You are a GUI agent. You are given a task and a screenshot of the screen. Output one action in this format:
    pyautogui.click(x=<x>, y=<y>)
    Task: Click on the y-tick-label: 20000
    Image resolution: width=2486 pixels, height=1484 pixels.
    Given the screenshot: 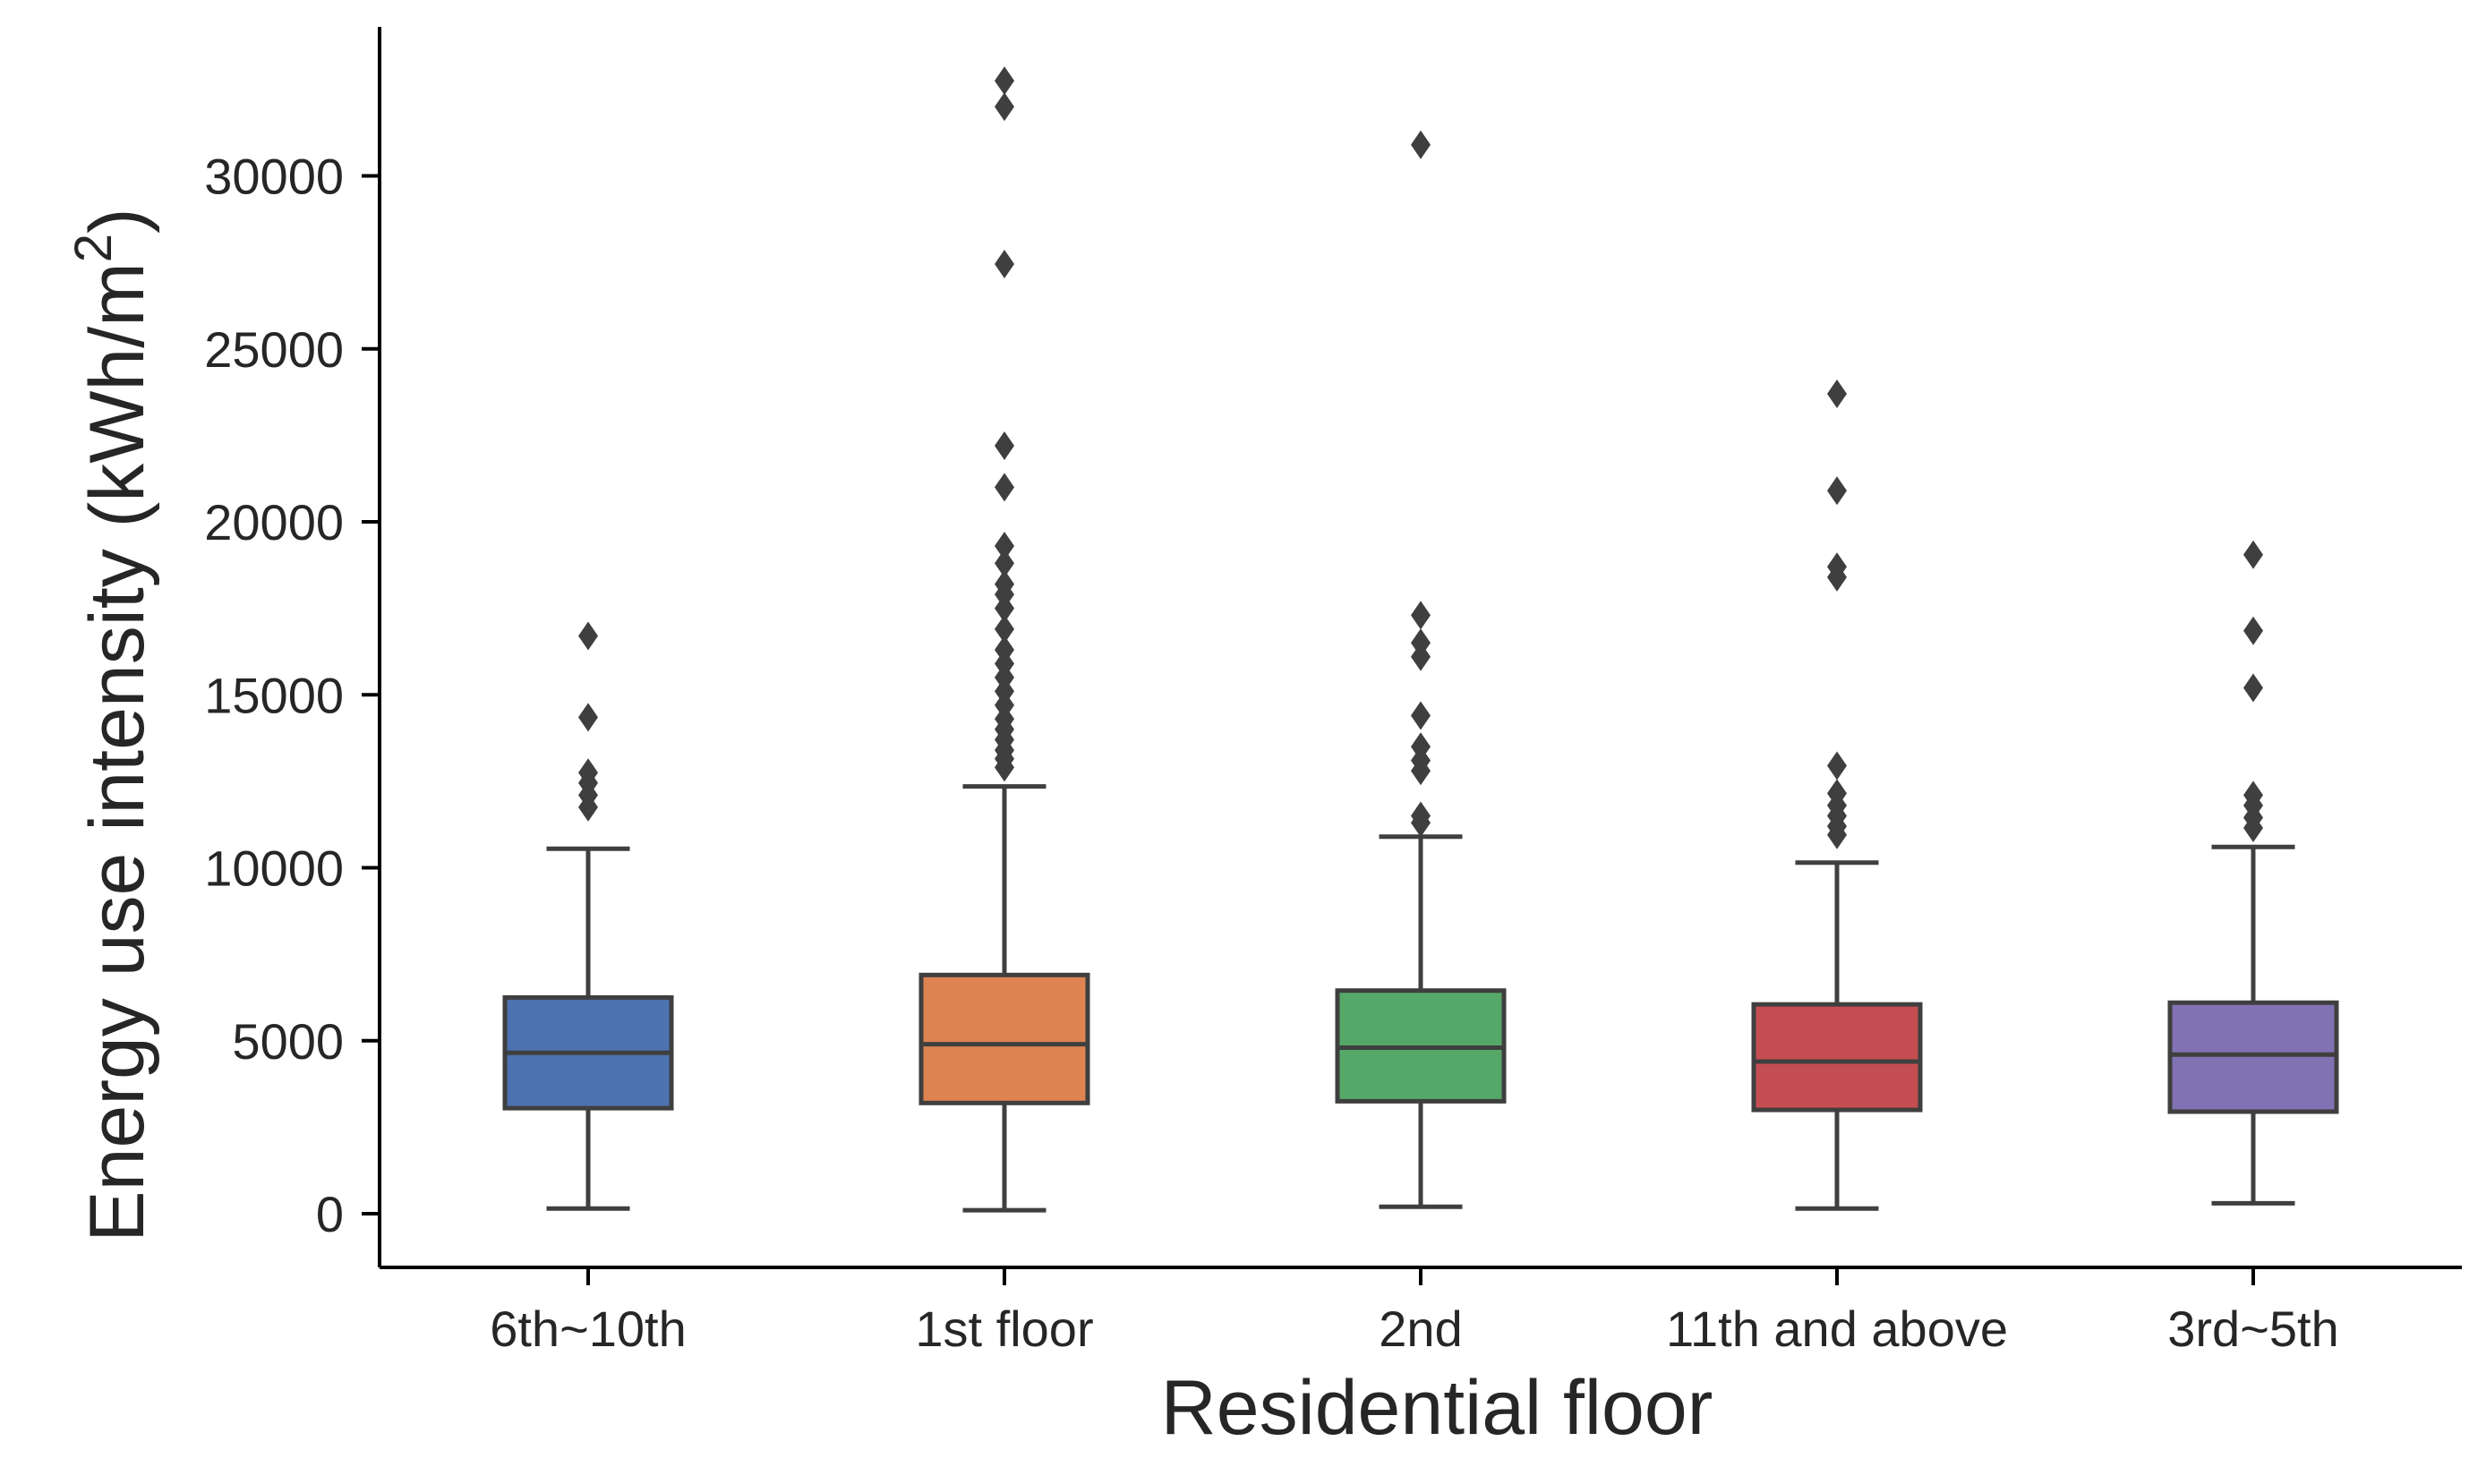 What is the action you would take?
    pyautogui.click(x=274, y=522)
    